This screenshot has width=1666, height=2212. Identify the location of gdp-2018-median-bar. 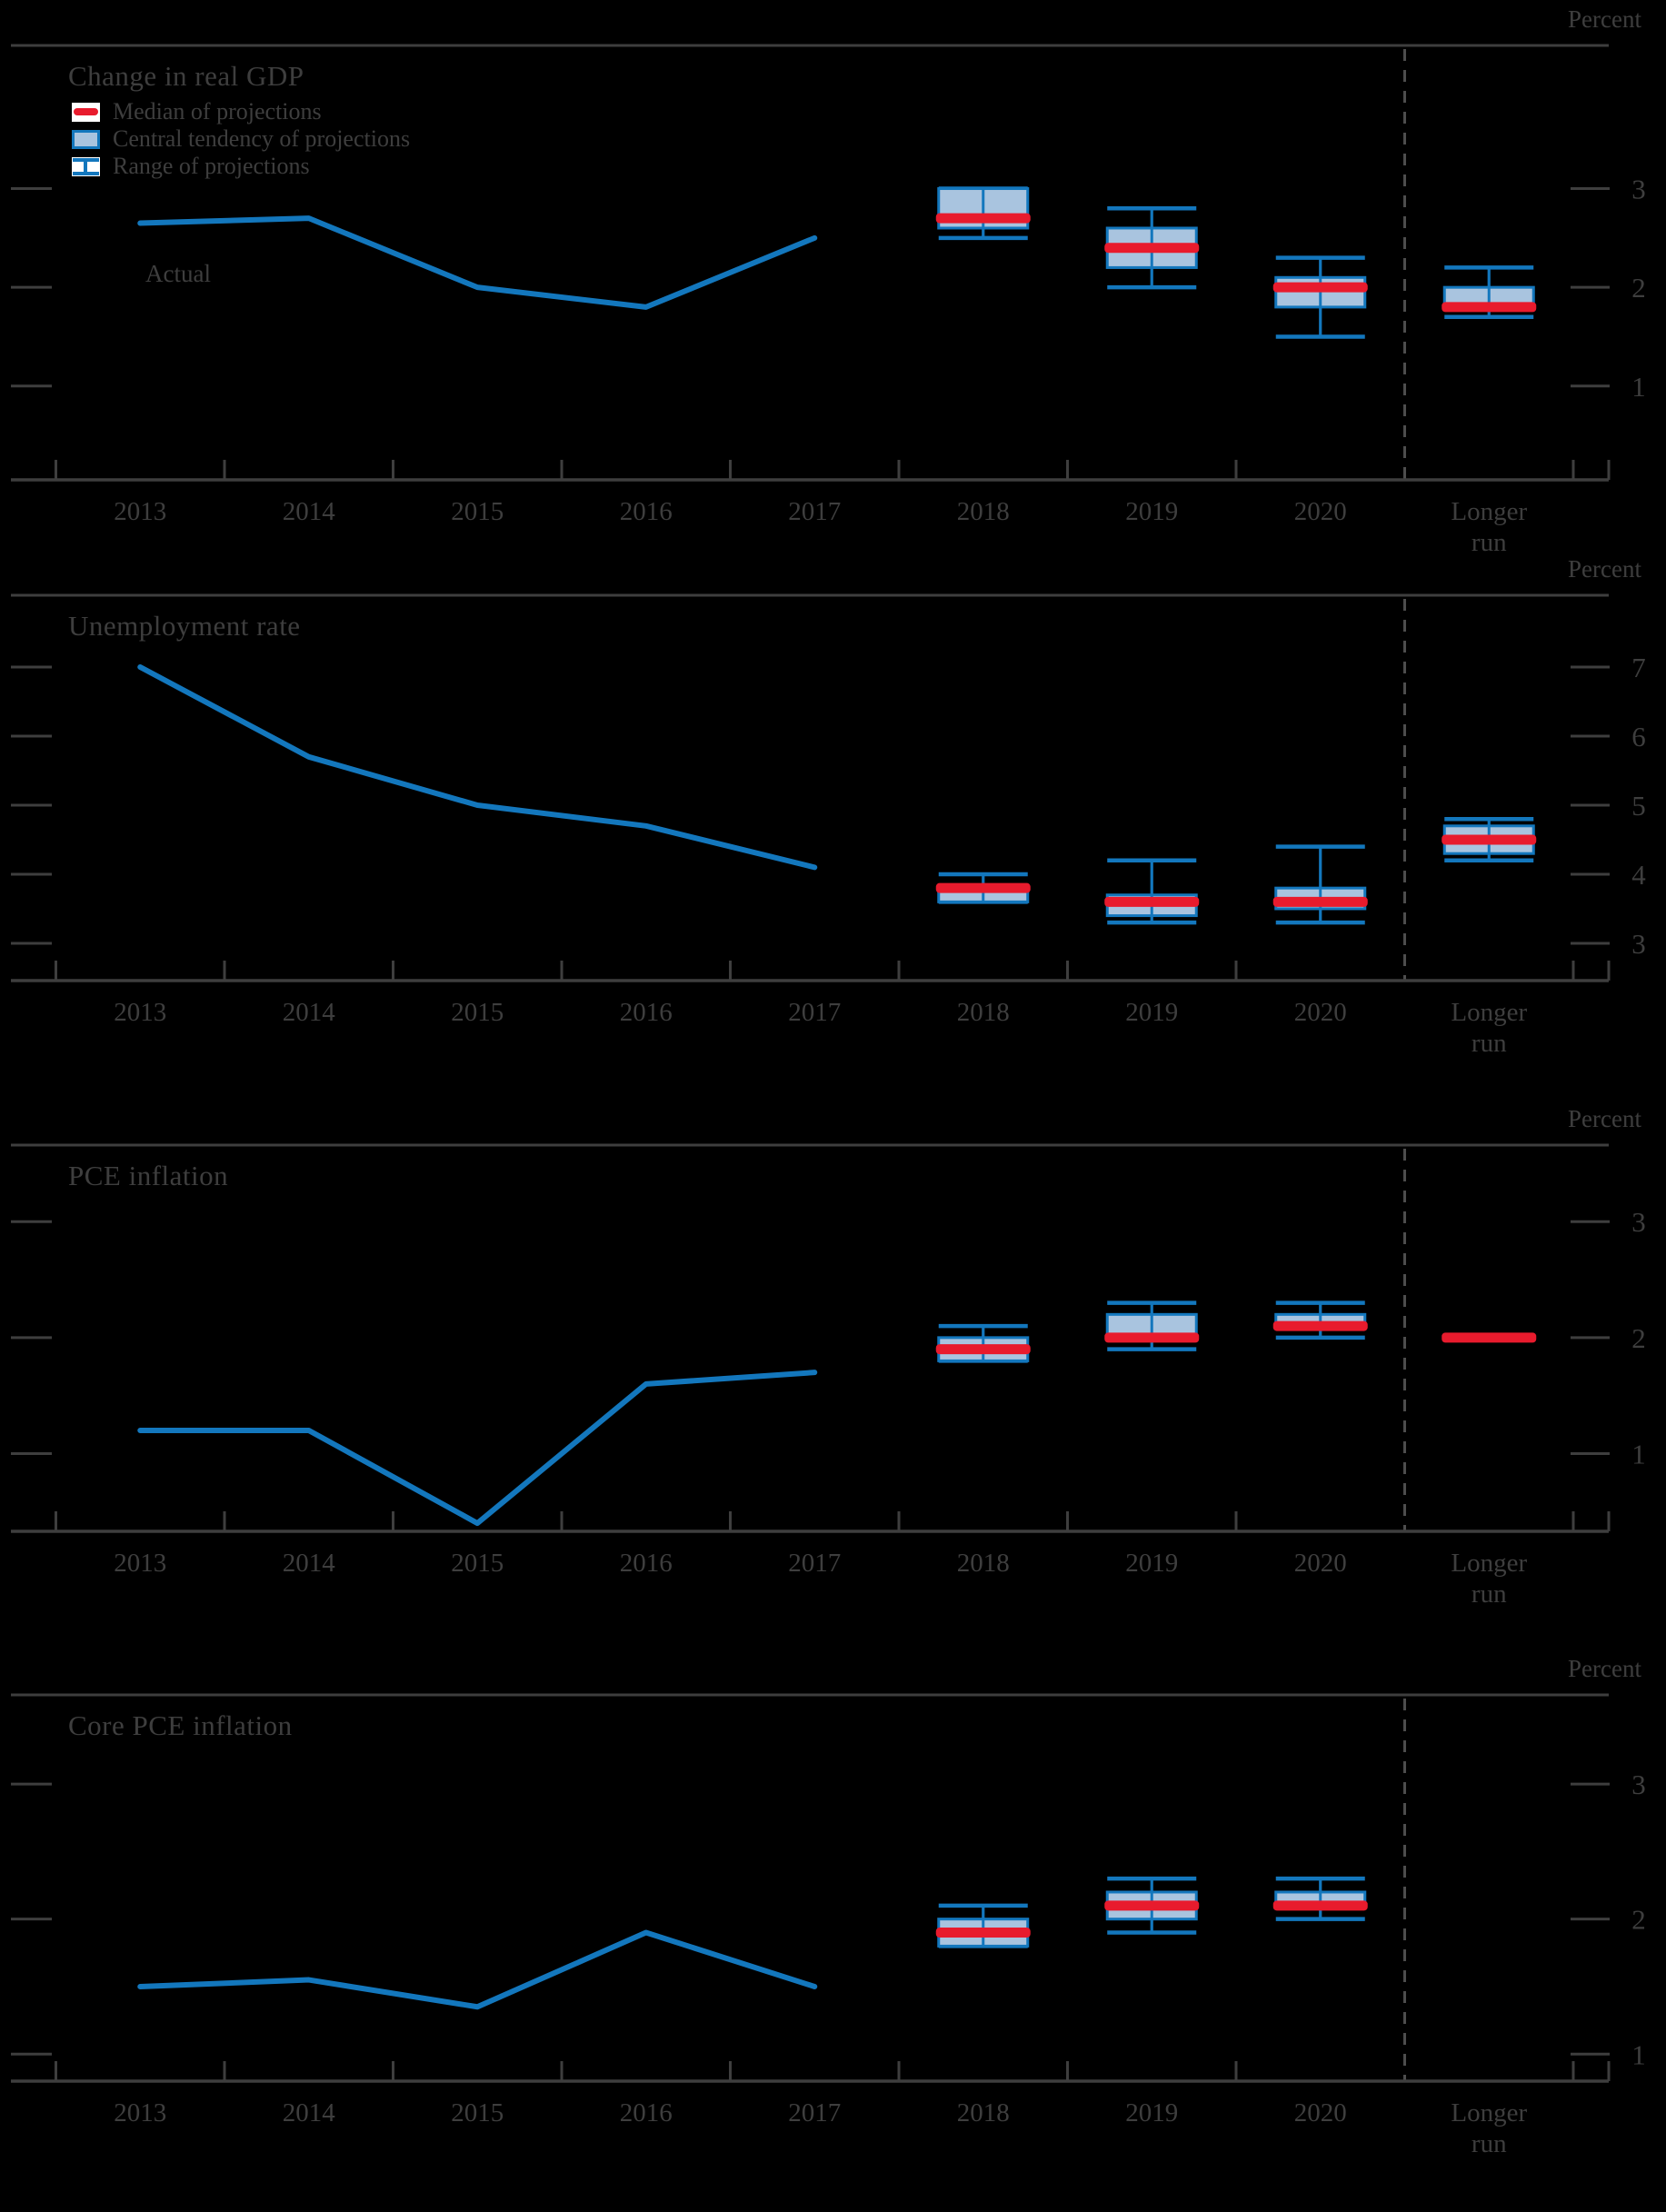
(983, 218).